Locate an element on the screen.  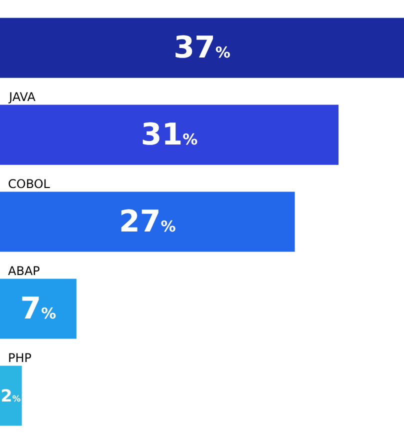
y-tick-label: ABAP is located at coordinates (24, 271).